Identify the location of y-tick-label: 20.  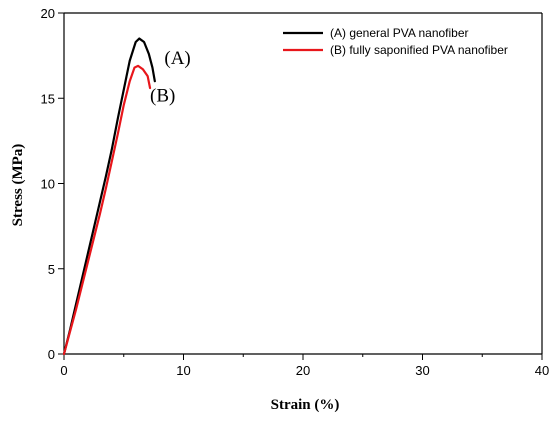
(48, 13).